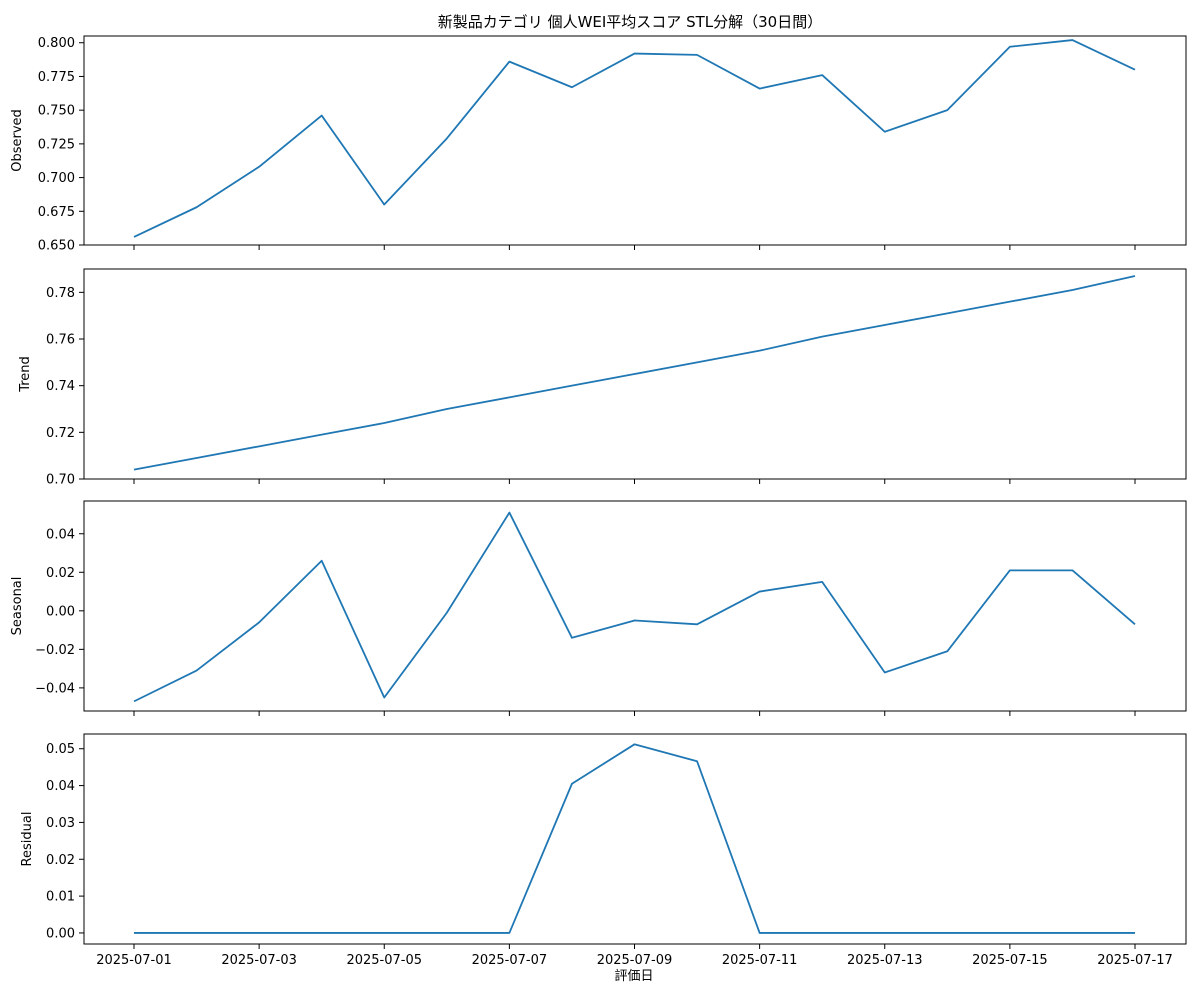 The image size is (1200, 1000). Describe the element at coordinates (630, 22) in the screenshot. I see `chart-title: 新製品カテゴリ 個人WEI平均スコア STL分解（30日間）` at that location.